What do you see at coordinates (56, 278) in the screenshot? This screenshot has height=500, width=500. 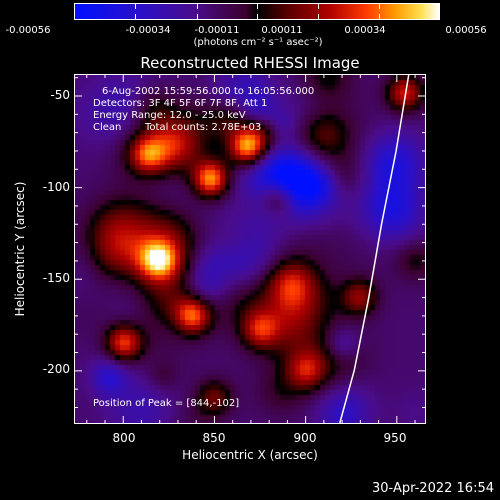 I see `y-tick-label: -150` at bounding box center [56, 278].